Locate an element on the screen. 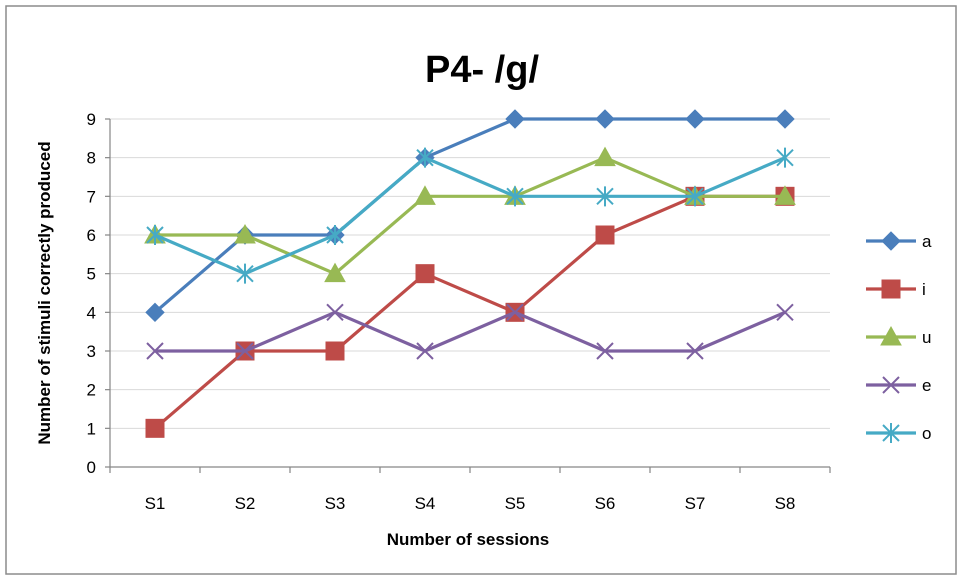 This screenshot has width=963, height=581. legend-item-o: o is located at coordinates (898, 433).